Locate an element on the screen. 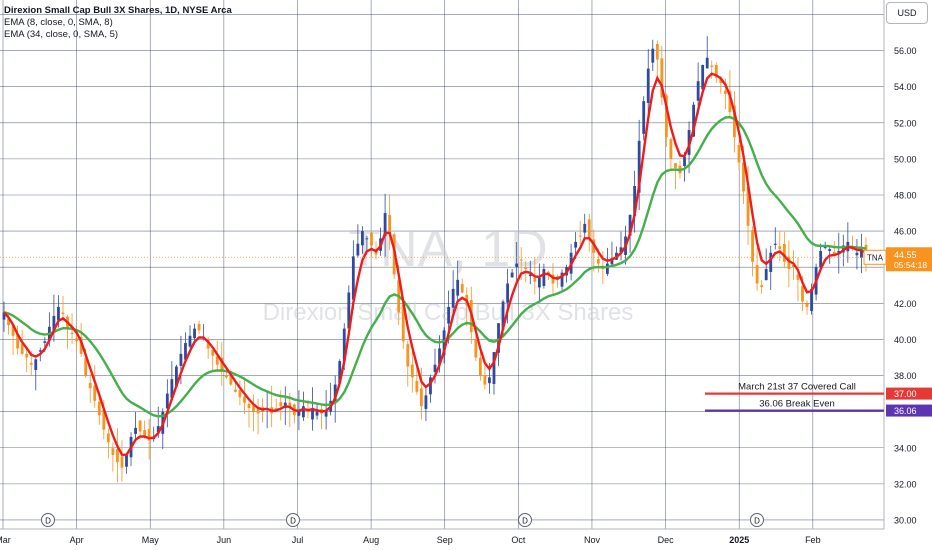  legend-ema-8: EMA (8, close, 0, SMA, 8) is located at coordinates (58, 22).